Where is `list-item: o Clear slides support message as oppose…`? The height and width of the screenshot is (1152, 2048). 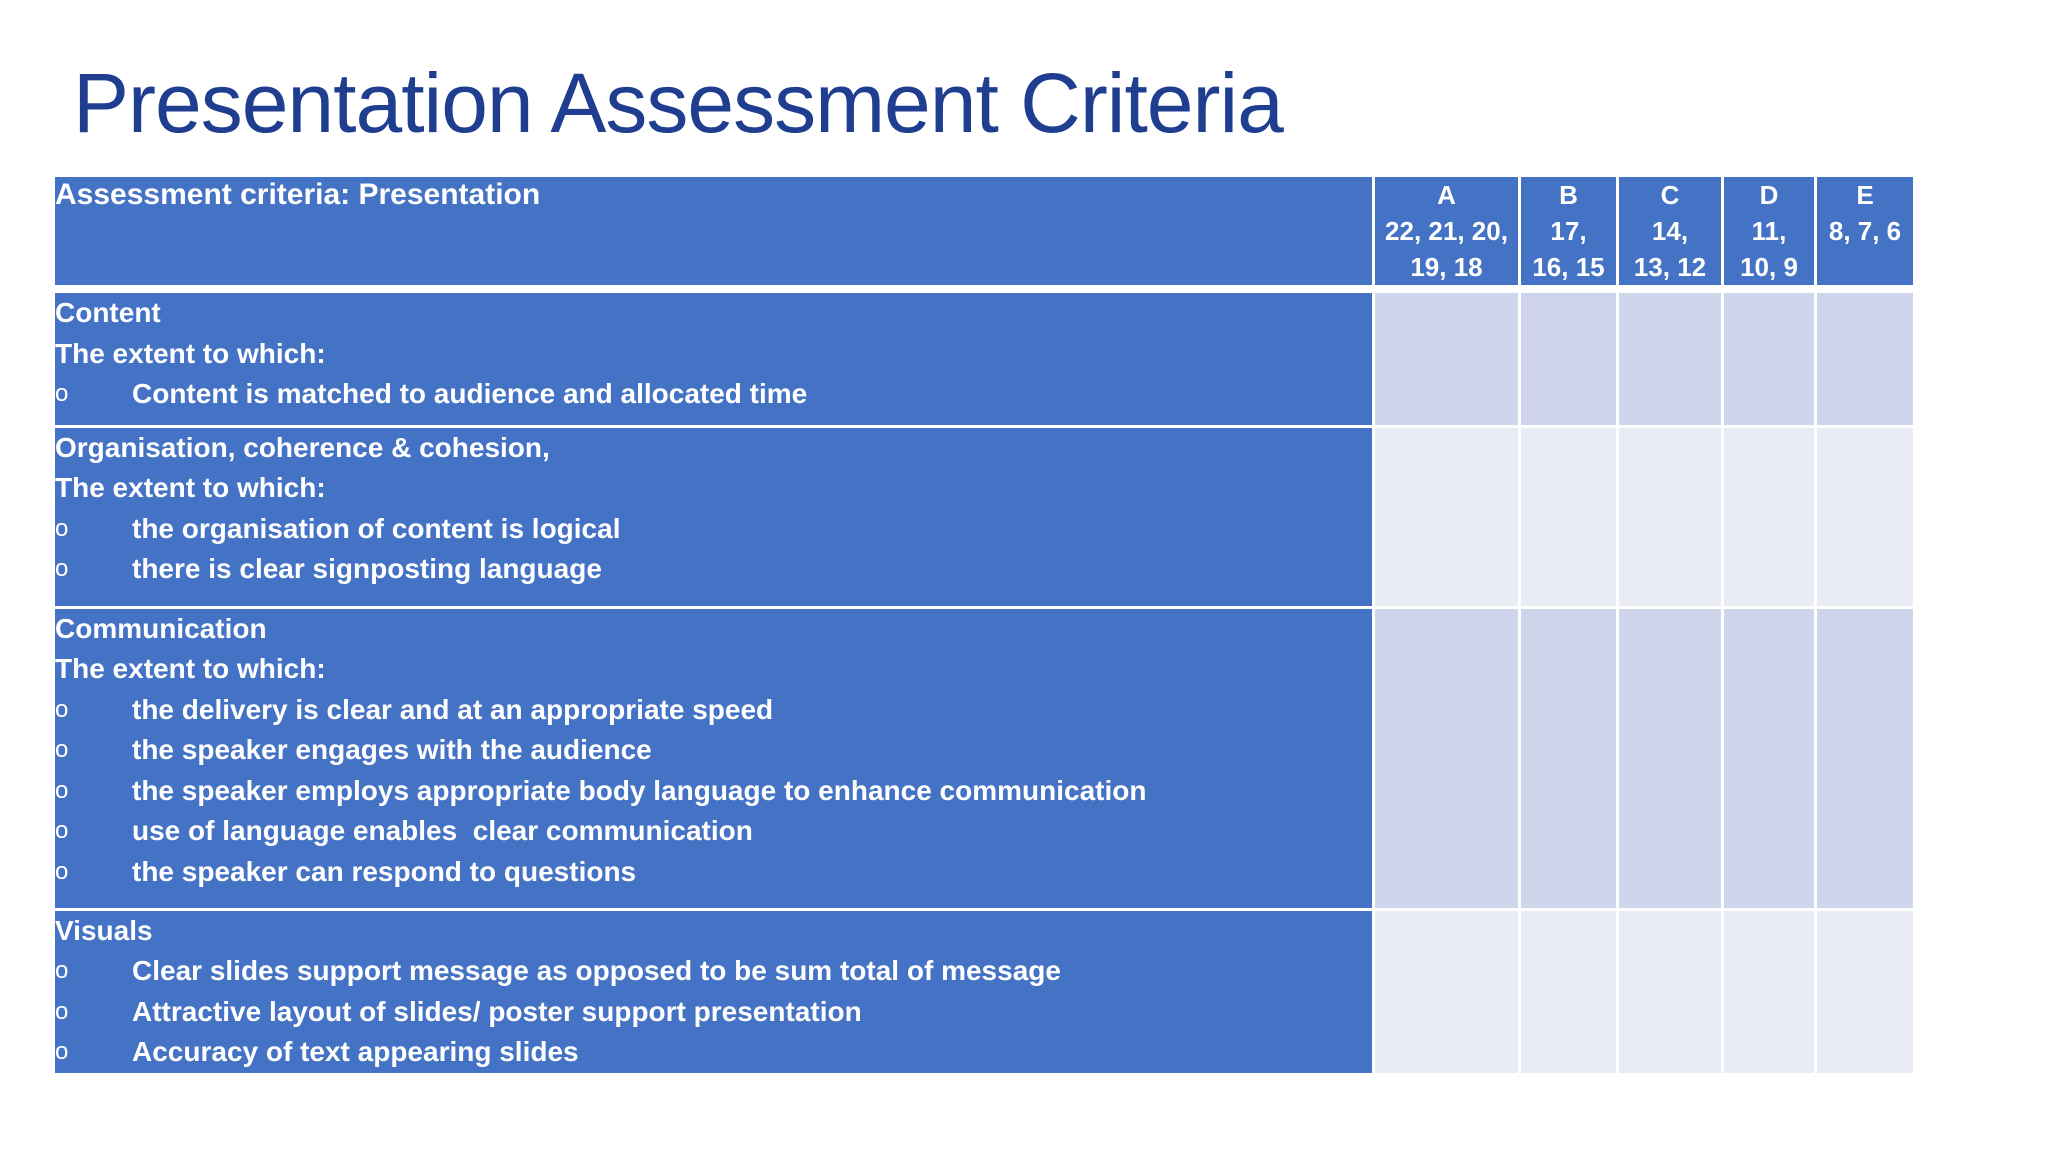
list-item: o Clear slides support message as oppose… is located at coordinates (713, 971).